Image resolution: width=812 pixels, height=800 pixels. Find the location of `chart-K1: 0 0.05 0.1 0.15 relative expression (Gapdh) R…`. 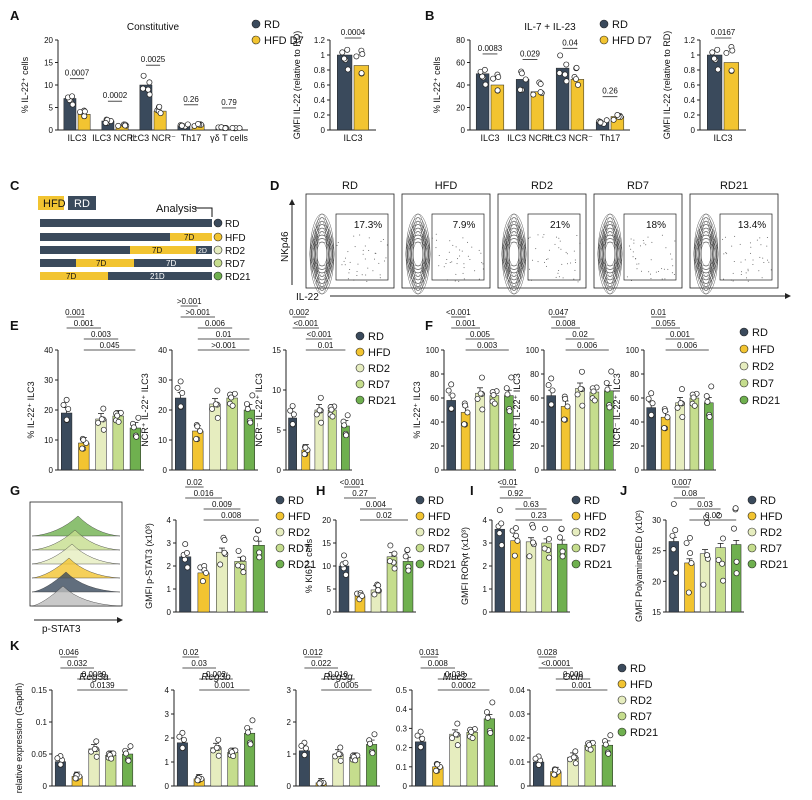

chart-K1: 0 0.05 0.1 0.15 relative expression (Gapdh) R… is located at coordinates (75, 720).